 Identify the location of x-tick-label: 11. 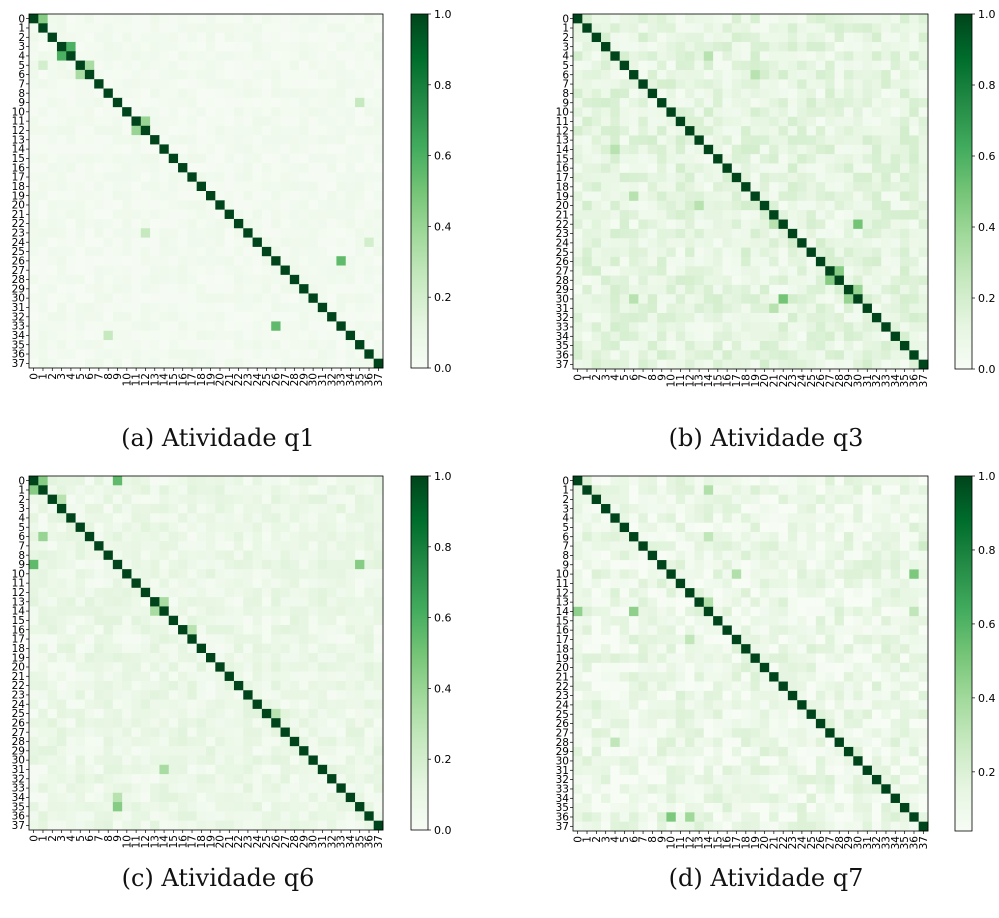
(681, 380).